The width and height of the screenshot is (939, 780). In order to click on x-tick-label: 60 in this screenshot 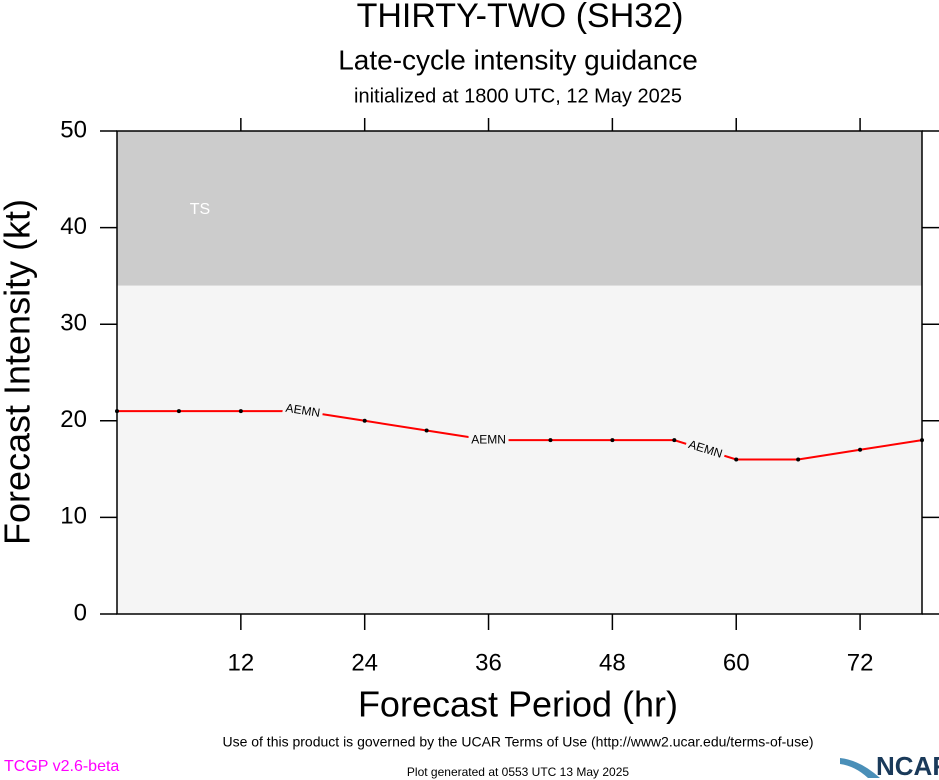, I will do `click(736, 662)`.